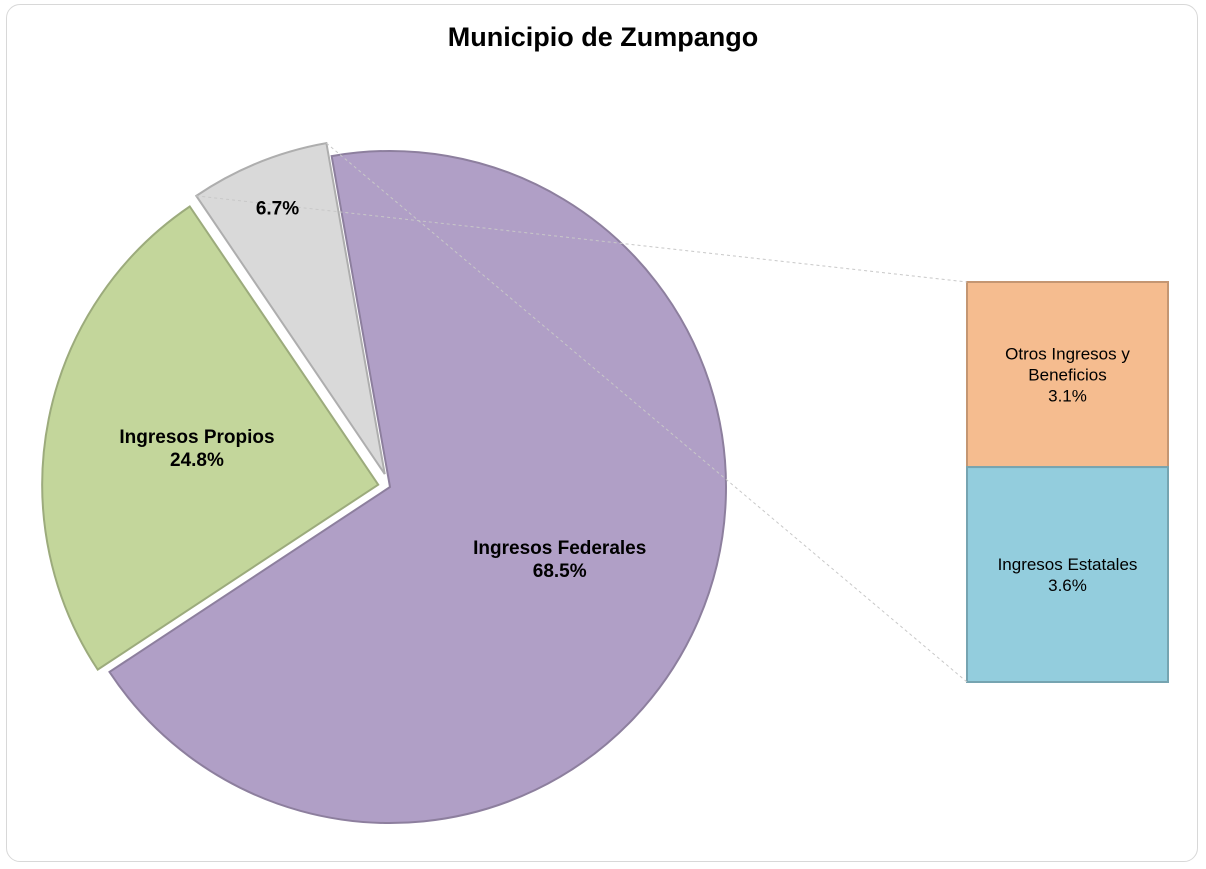  Describe the element at coordinates (197, 460) in the screenshot. I see `slice-value: 24.8%` at that location.